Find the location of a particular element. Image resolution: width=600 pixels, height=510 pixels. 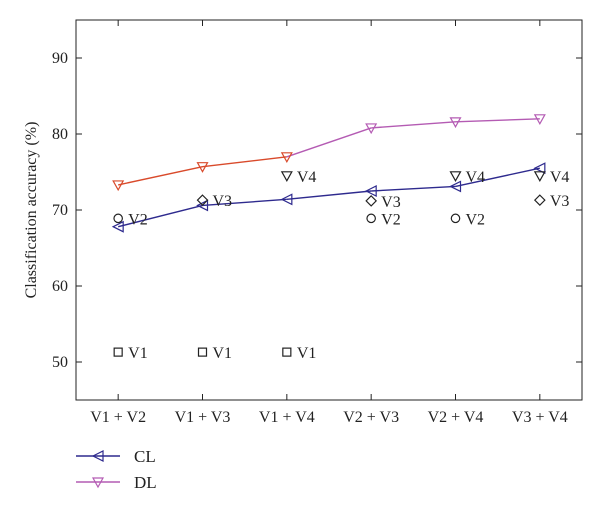

x-tick-label: V2 + V4 is located at coordinates (456, 417).